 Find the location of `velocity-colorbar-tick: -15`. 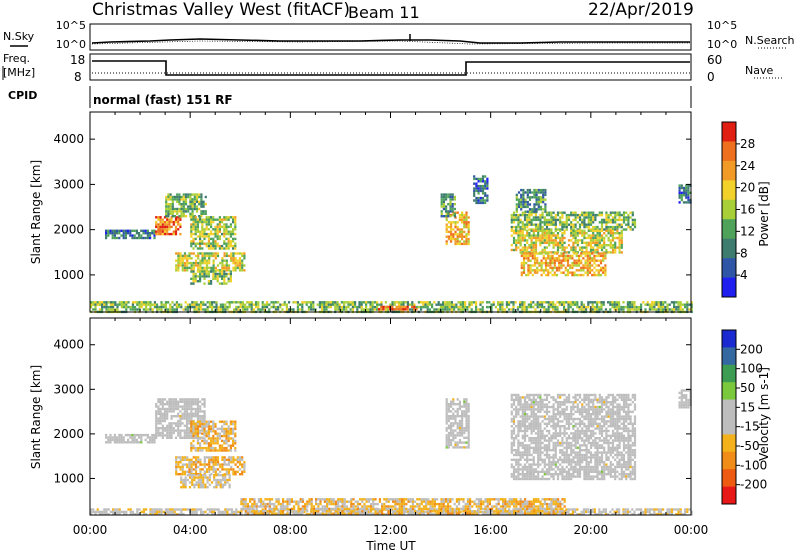

velocity-colorbar-tick: -15 is located at coordinates (750, 427).